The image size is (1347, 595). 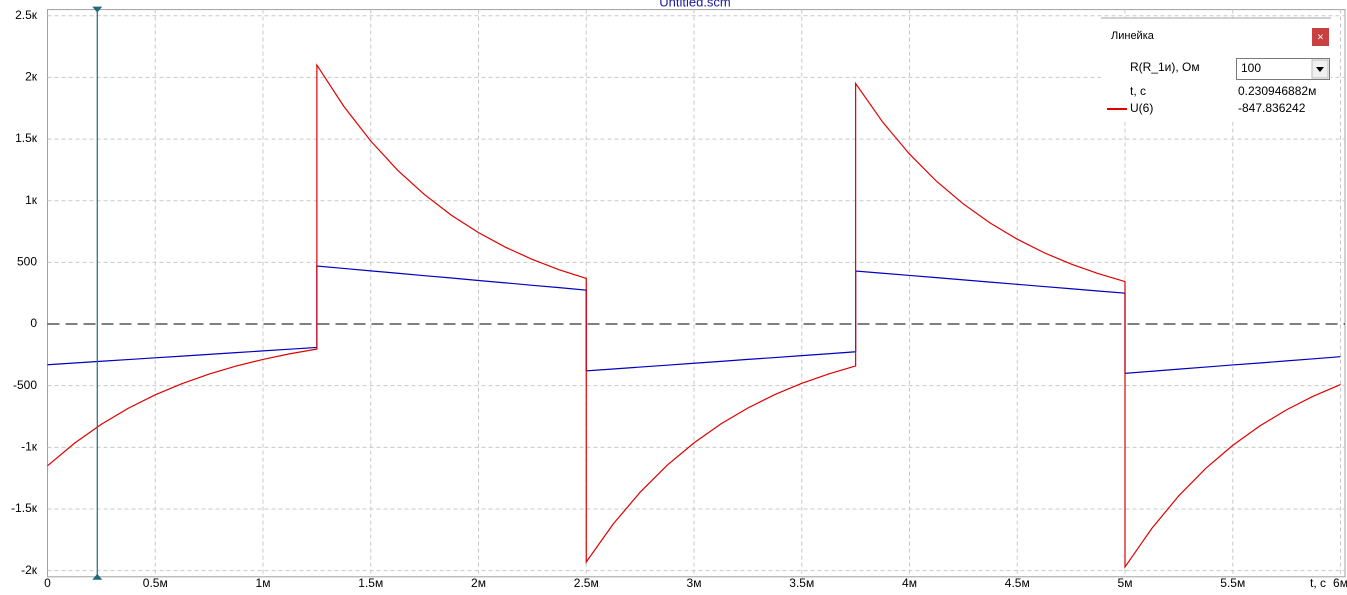 I want to click on x-tick-label: 3.5м, so click(x=801, y=583).